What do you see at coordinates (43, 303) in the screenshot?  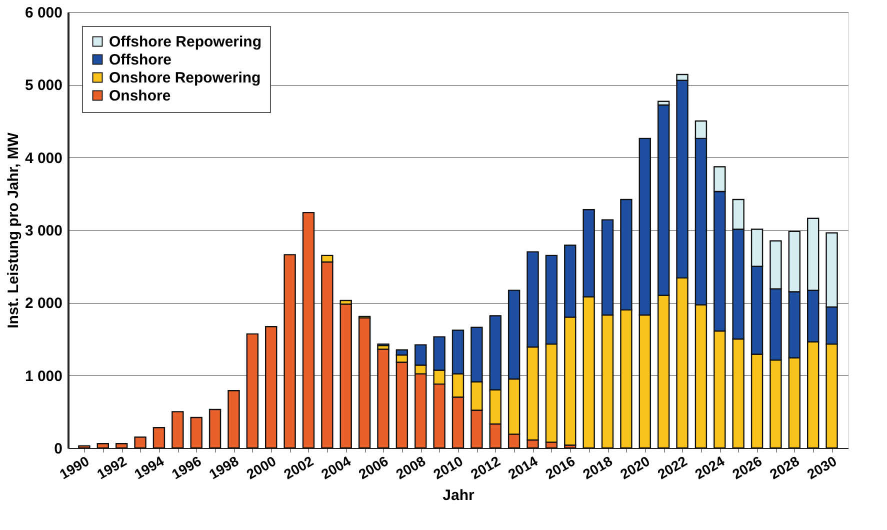 I see `y-tick-label: 2 000` at bounding box center [43, 303].